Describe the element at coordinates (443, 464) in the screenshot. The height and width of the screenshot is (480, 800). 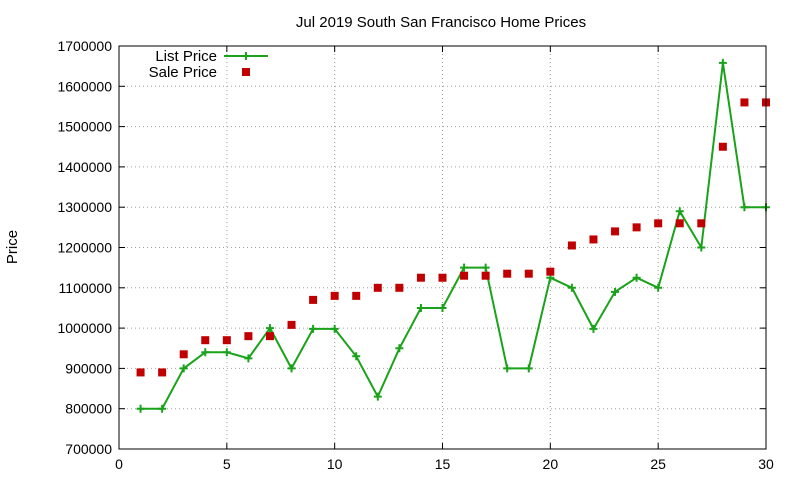
I see `x-tick-label: 15` at that location.